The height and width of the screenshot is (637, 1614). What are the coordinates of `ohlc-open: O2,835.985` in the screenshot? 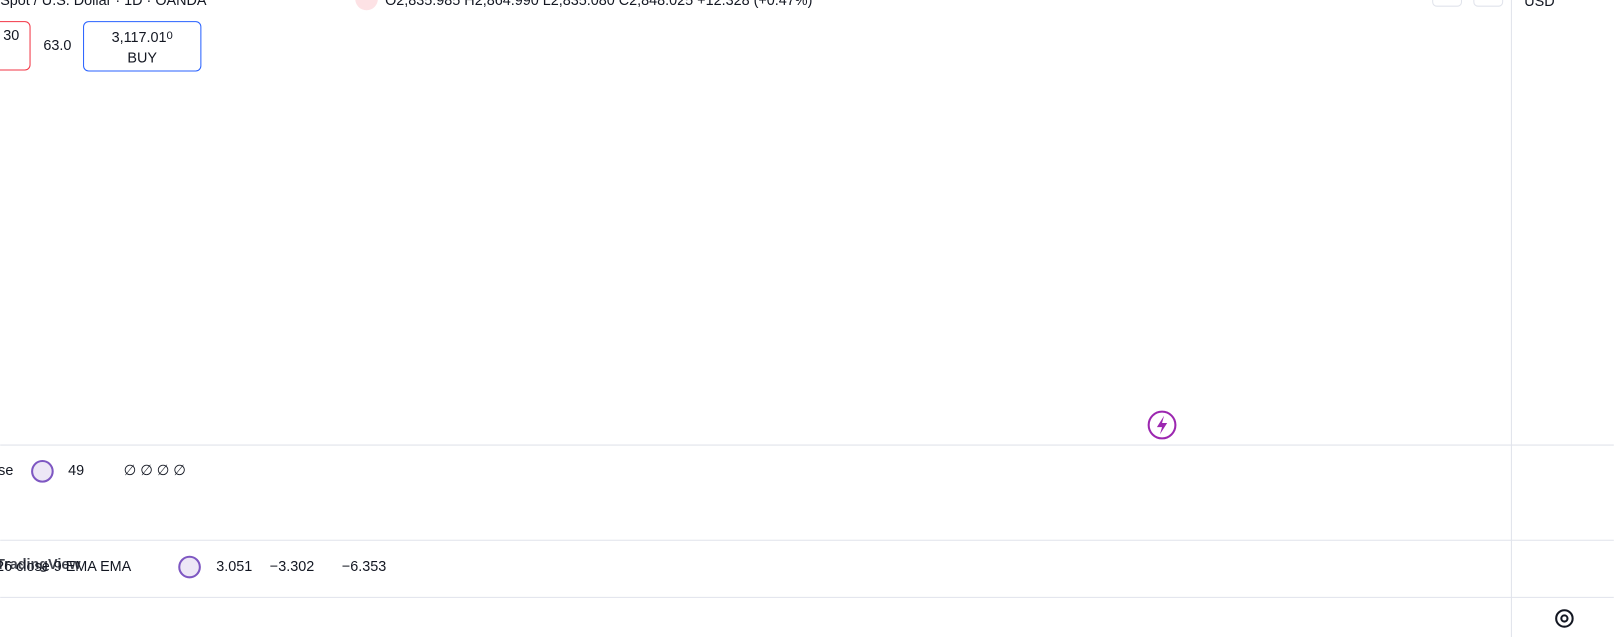 It's located at (422, 4).